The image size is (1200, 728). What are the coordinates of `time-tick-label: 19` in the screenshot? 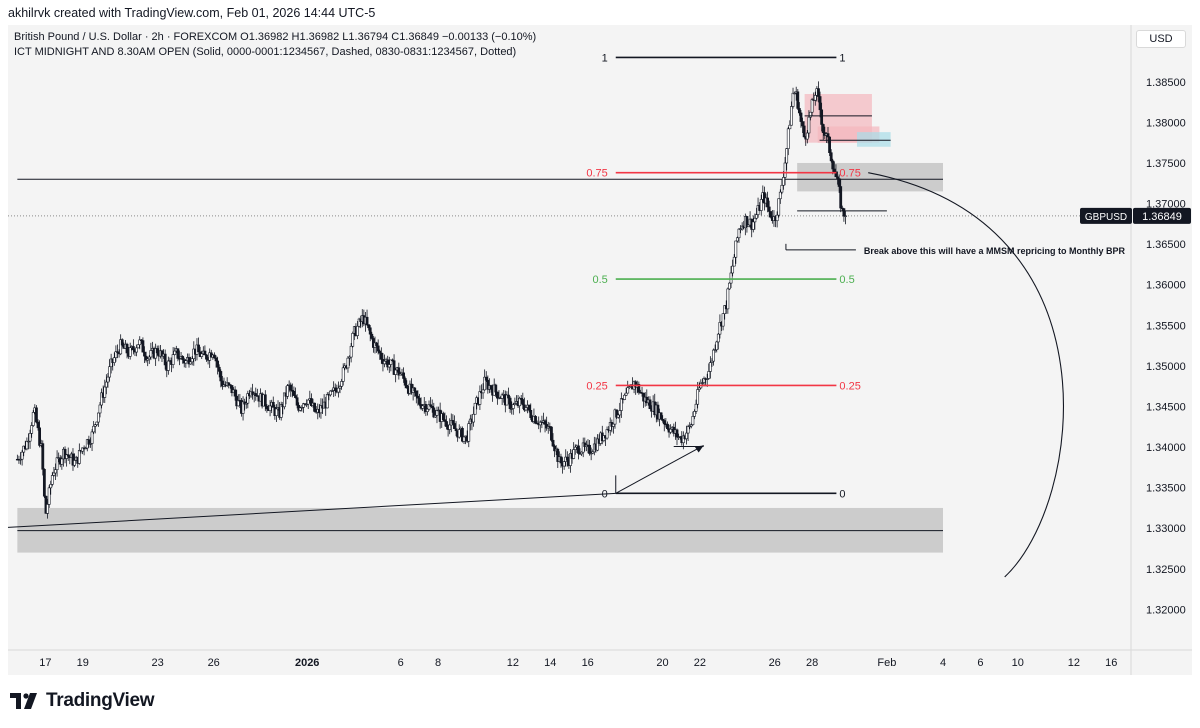 It's located at (83, 663).